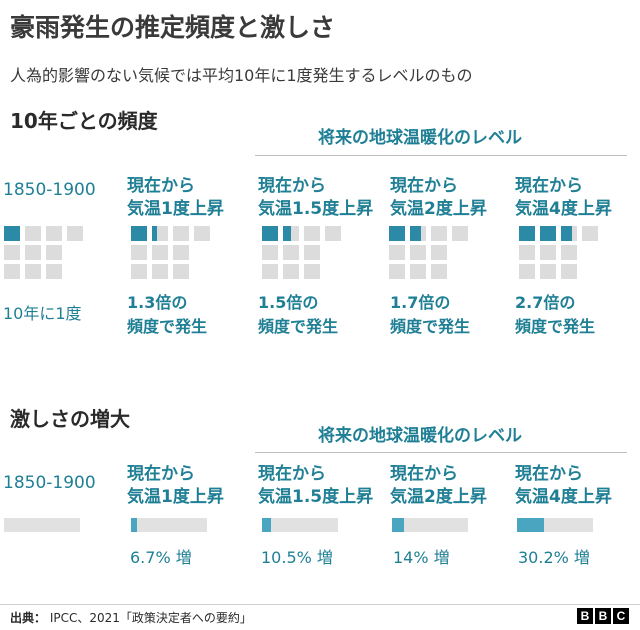  I want to click on intensity-col-2-line1: 現在から, so click(292, 474).